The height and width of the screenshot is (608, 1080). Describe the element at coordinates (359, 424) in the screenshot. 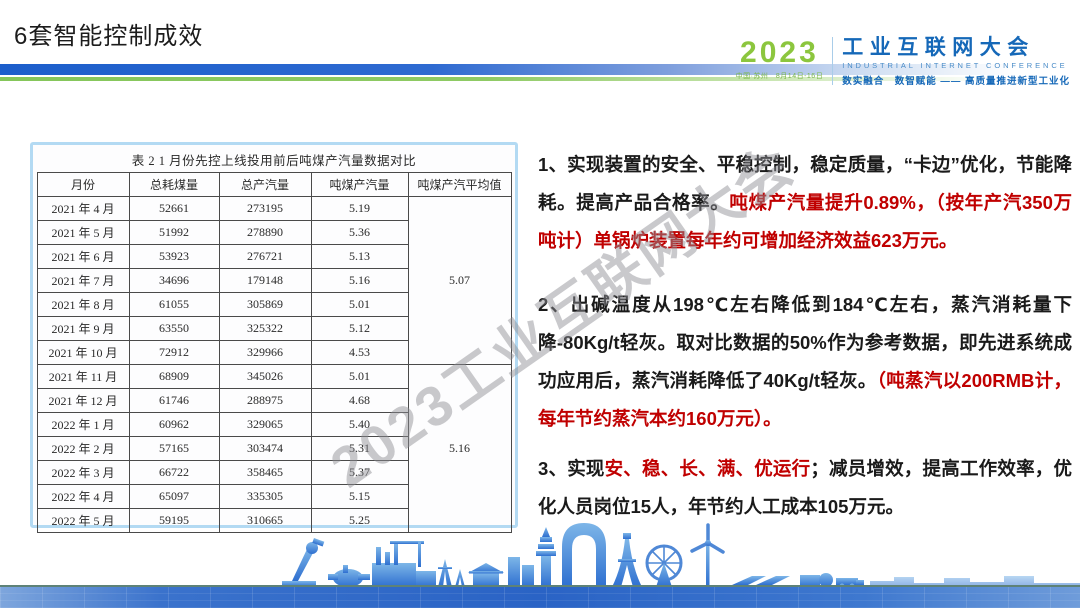

I see `table-cell: 5.40` at that location.